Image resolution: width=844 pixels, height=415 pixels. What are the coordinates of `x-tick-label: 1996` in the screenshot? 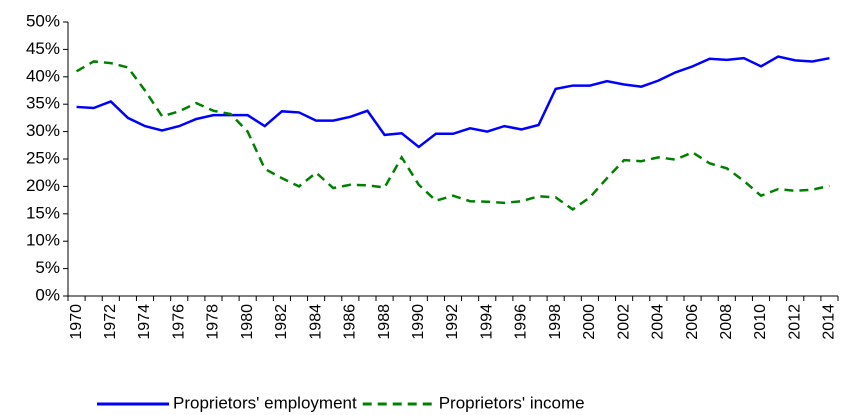 It's located at (521, 322).